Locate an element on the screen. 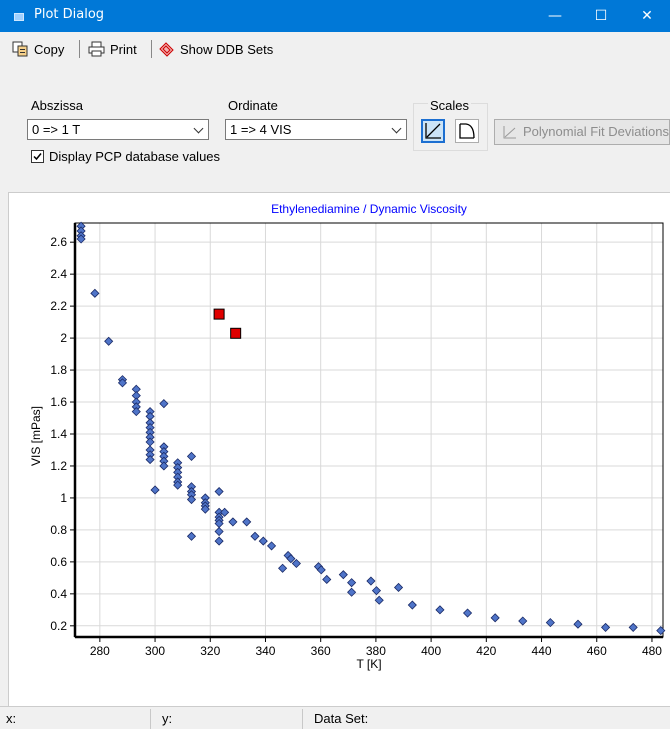  maximize-button: ☐ is located at coordinates (601, 16).